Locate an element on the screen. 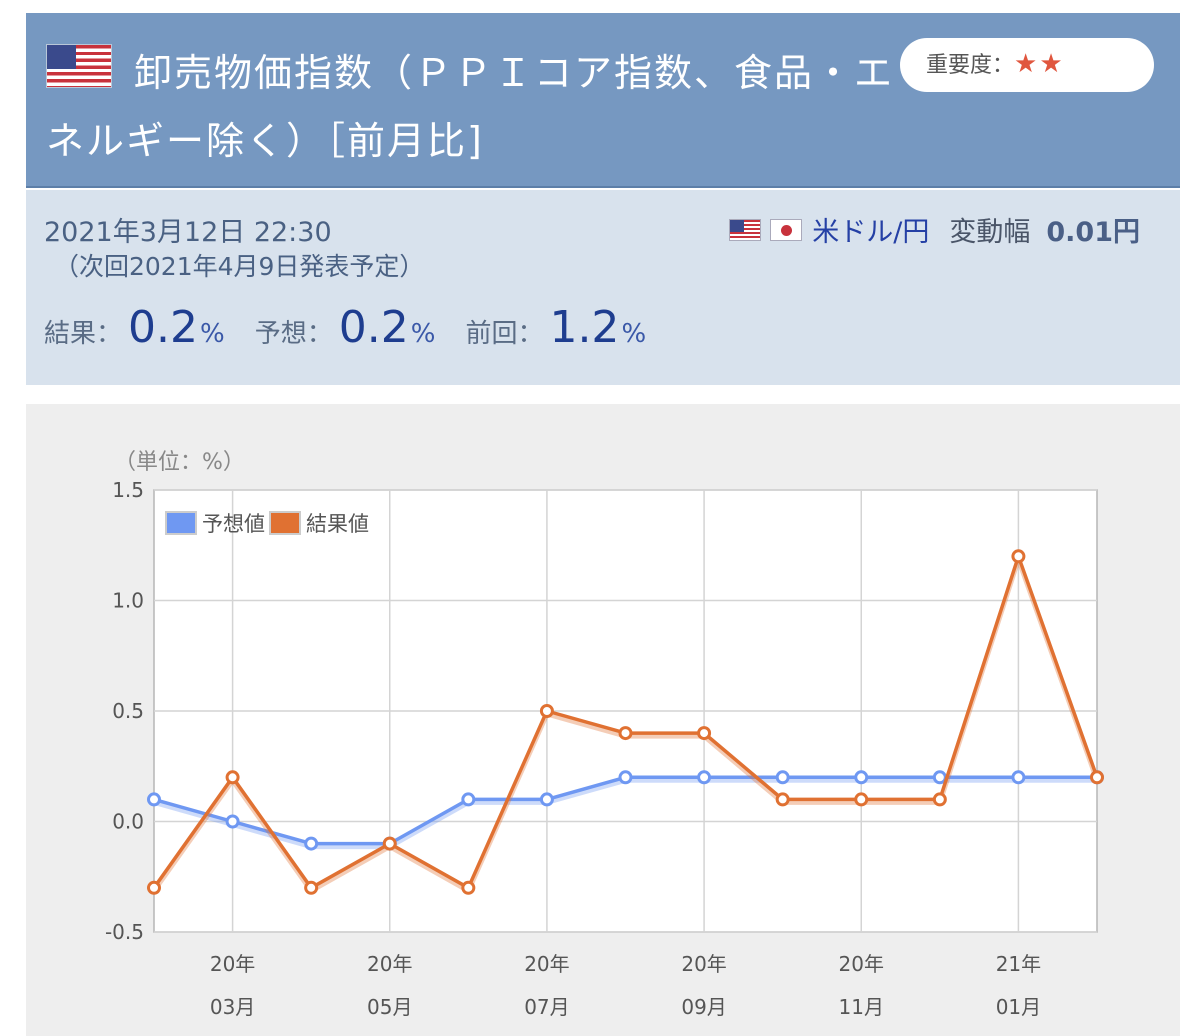 This screenshot has width=1200, height=1036. jp-flag-icon is located at coordinates (786, 229).